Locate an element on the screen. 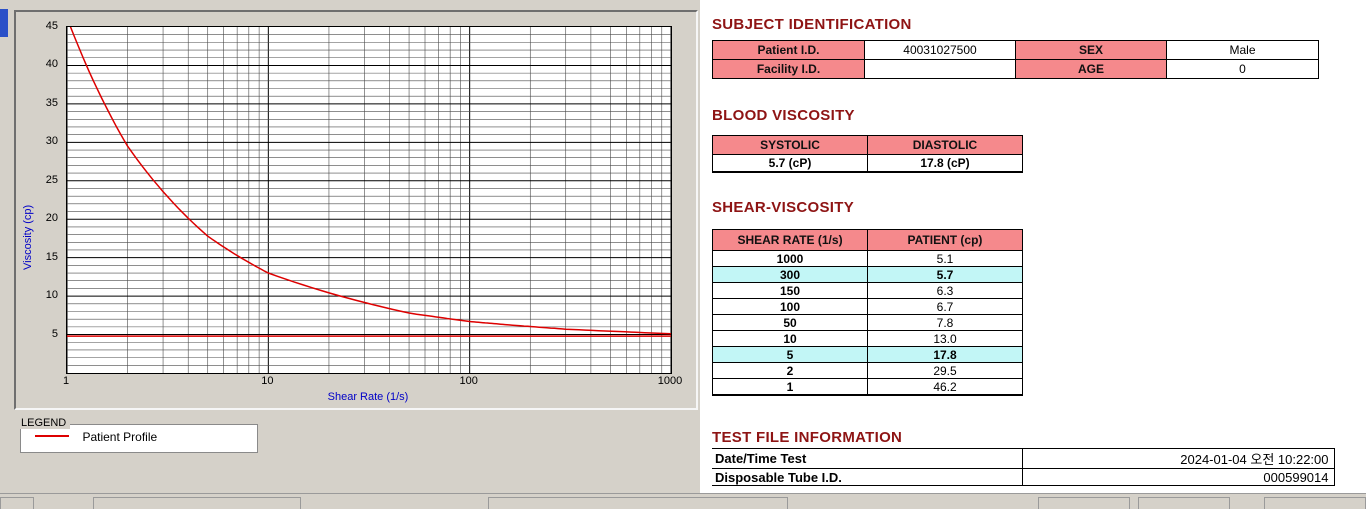 Image resolution: width=1366 pixels, height=509 pixels. disposable-tube-id-label: Disposable Tube I.D. is located at coordinates (867, 477).